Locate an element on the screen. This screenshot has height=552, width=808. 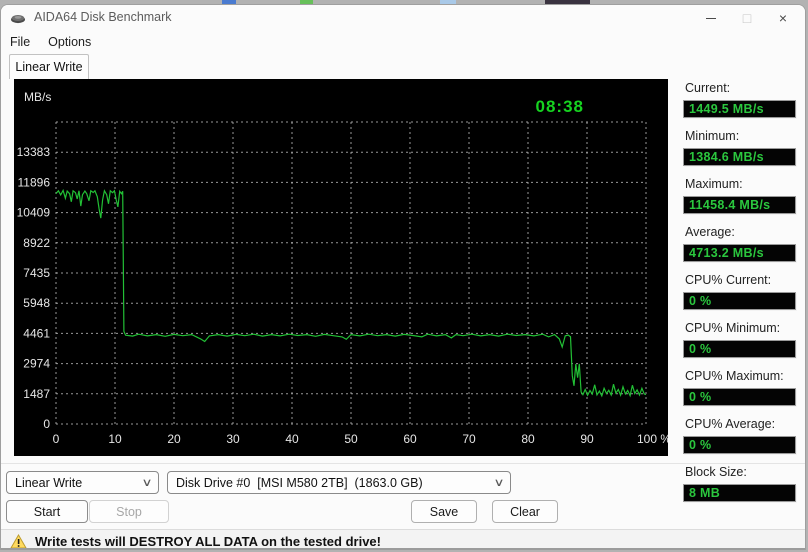
stat-value: 4713.2 MB/s is located at coordinates (739, 253).